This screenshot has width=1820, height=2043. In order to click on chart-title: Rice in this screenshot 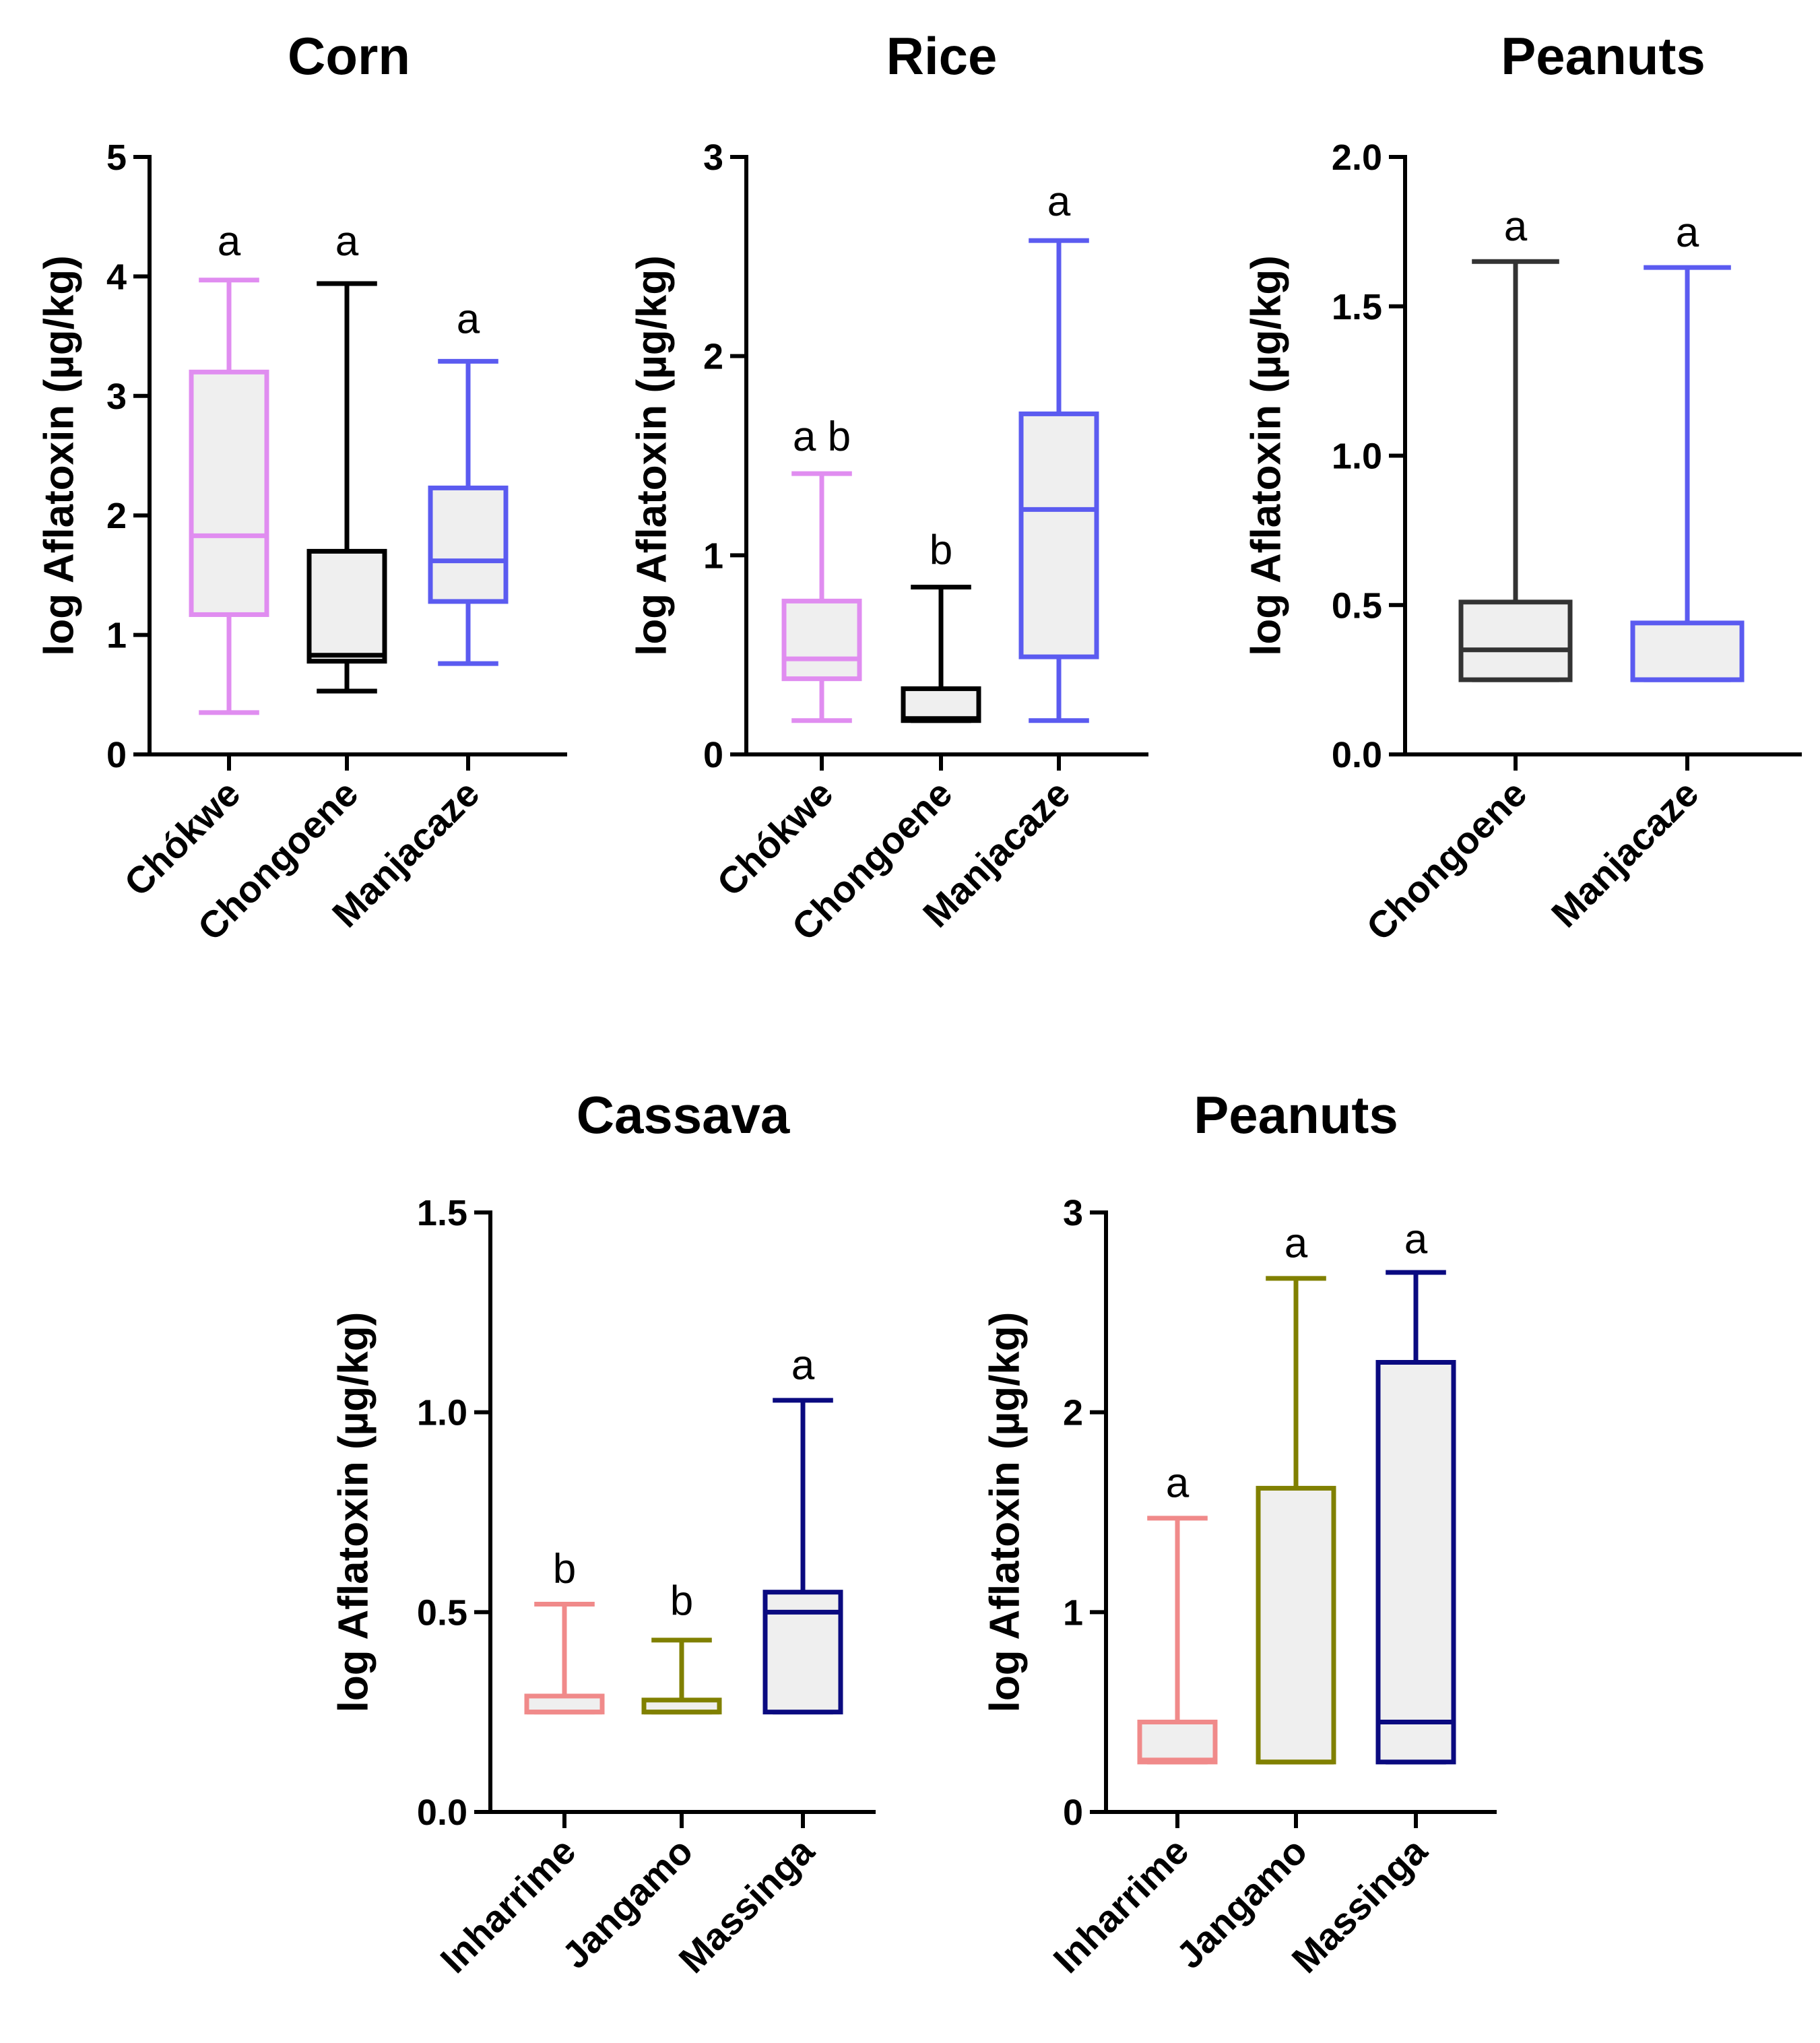, I will do `click(942, 56)`.